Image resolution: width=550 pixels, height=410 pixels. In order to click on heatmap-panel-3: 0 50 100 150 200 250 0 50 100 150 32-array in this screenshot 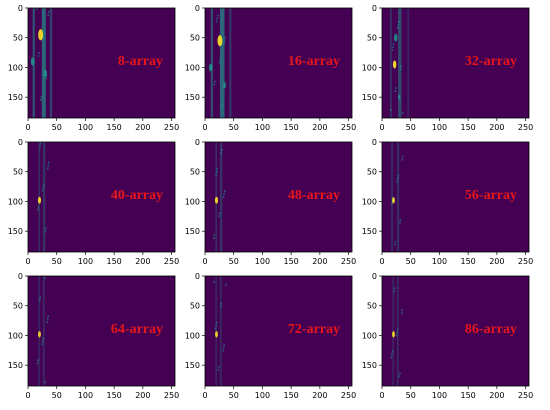, I will do `click(447, 68)`.